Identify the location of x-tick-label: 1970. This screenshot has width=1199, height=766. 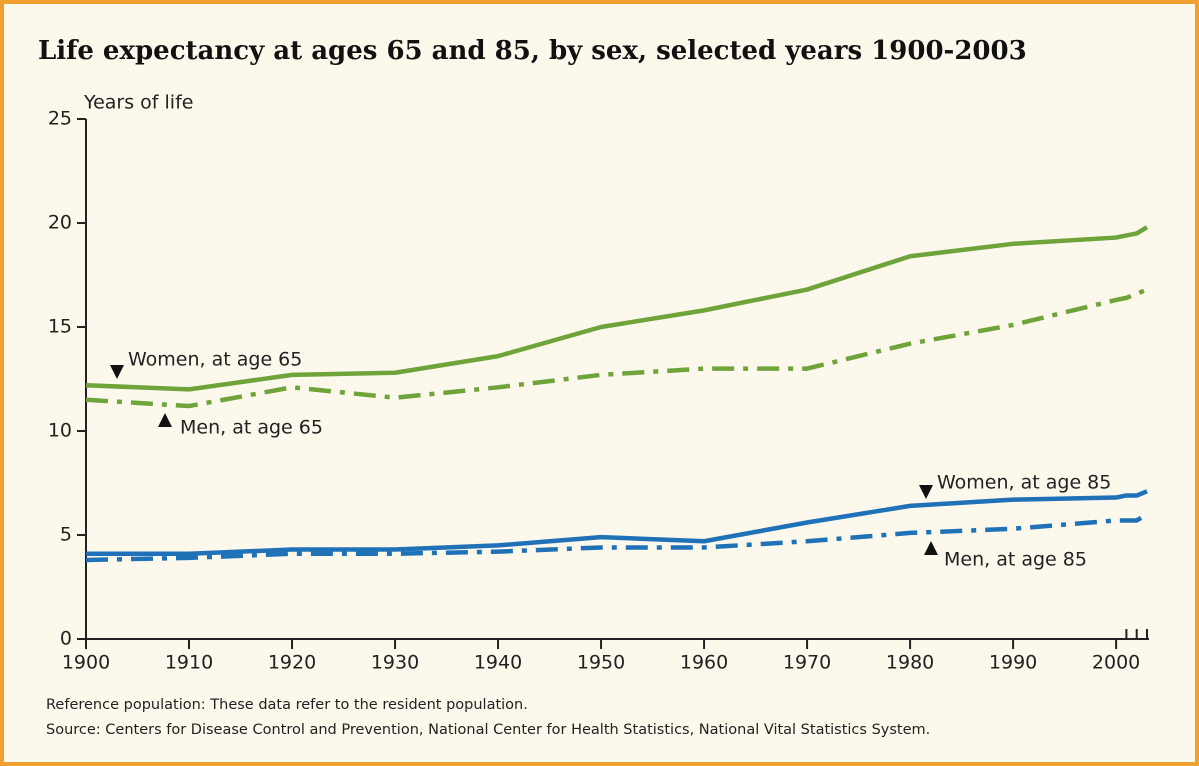
(807, 663).